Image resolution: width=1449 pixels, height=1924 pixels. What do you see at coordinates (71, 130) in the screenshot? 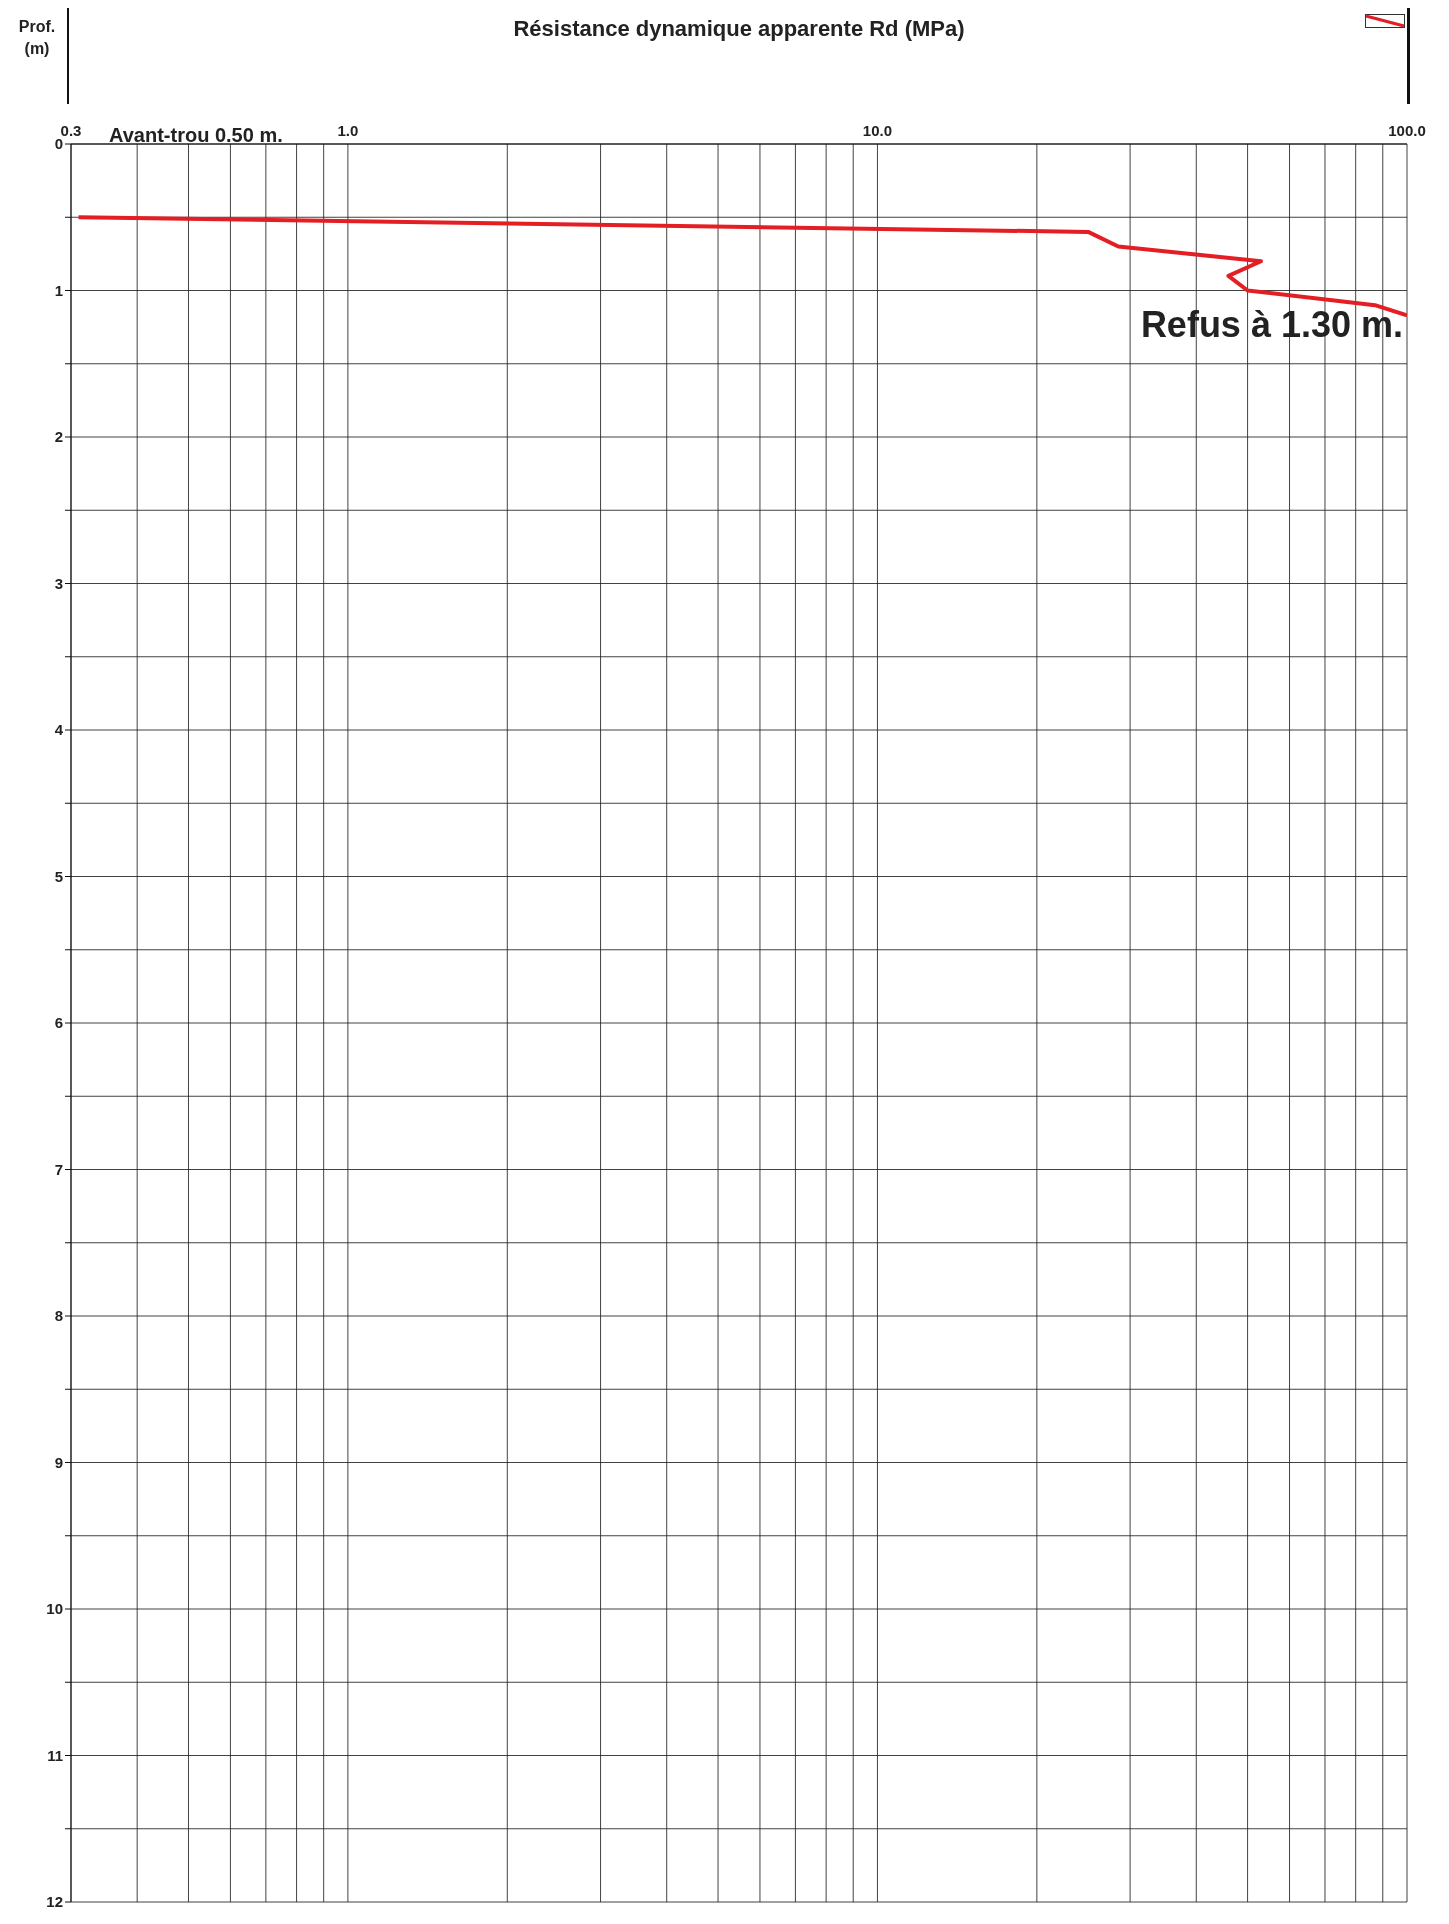
I see `x-tick-label: 0.3` at bounding box center [71, 130].